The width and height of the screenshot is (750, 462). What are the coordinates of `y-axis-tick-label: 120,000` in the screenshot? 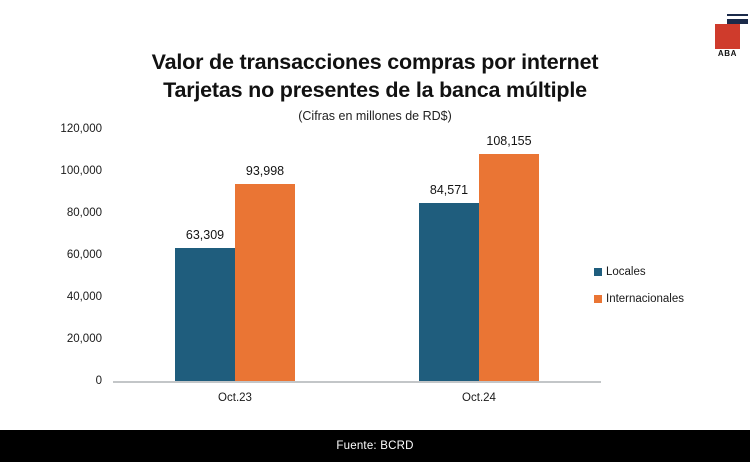 It's located at (81, 129).